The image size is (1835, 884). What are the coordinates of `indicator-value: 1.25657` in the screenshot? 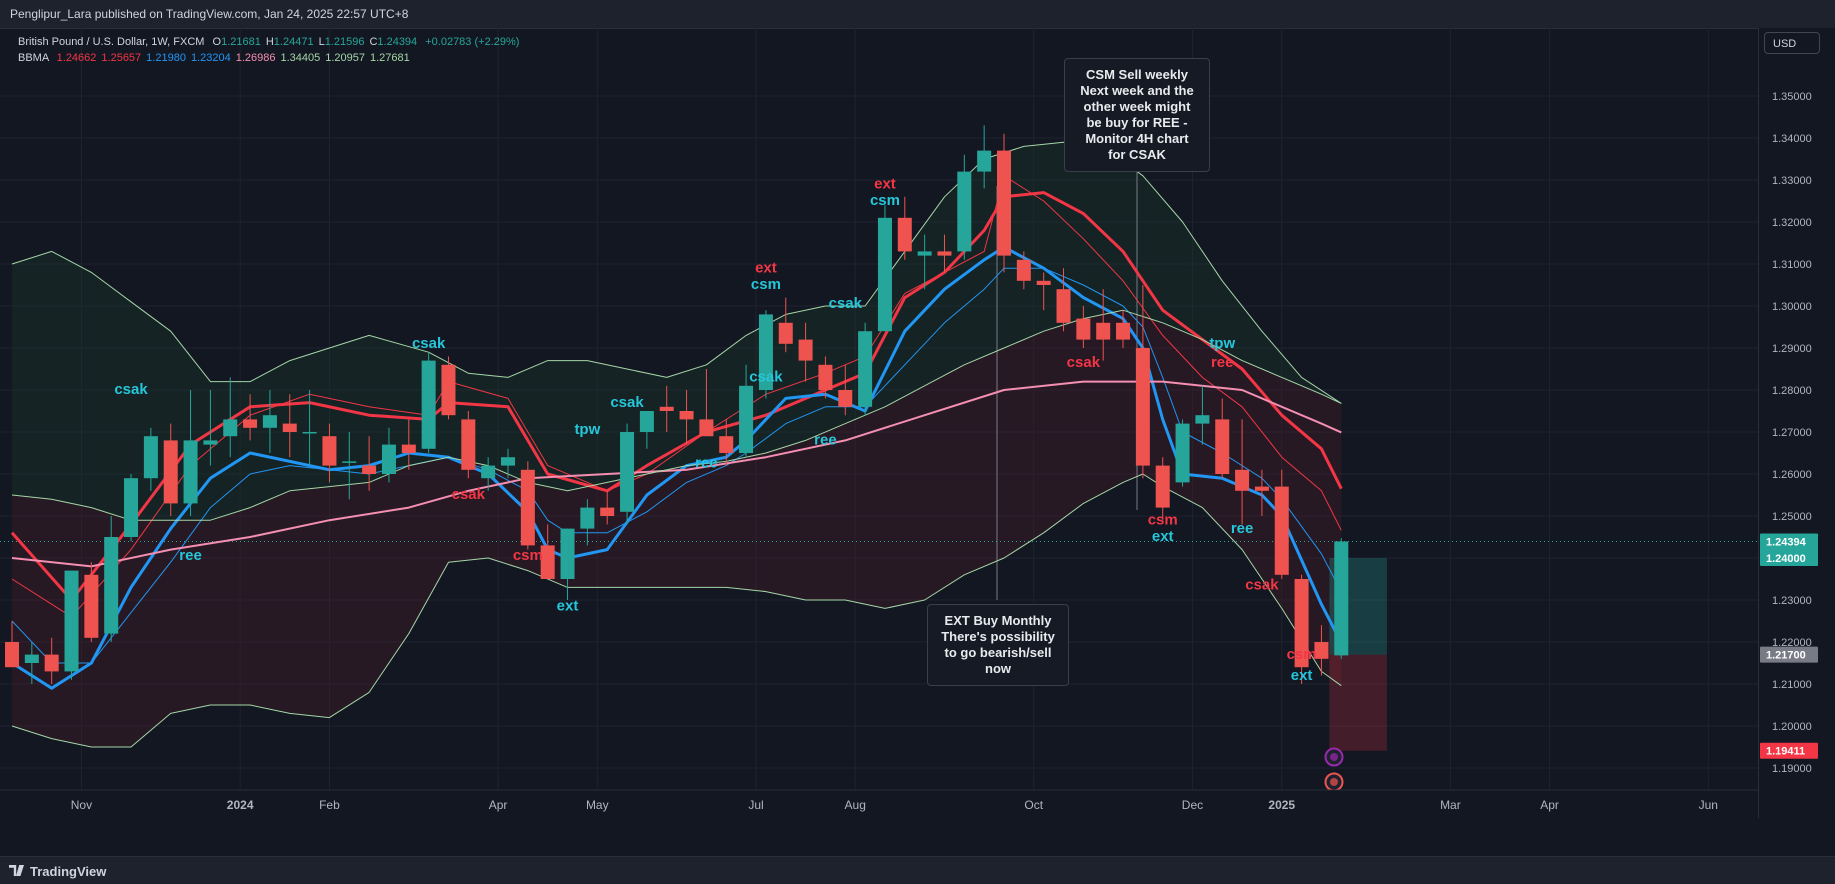 It's located at (121, 58).